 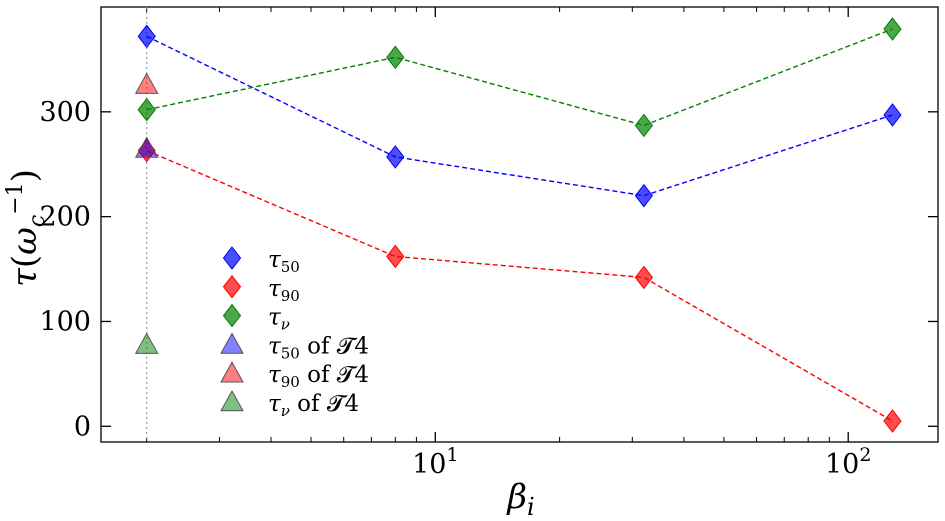 I want to click on legend-entry: τ90 of 𝓣4, so click(x=294, y=376).